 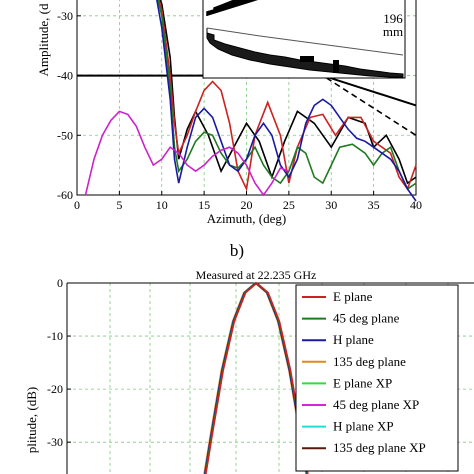 I want to click on y-tick-label: -10, so click(x=55, y=336).